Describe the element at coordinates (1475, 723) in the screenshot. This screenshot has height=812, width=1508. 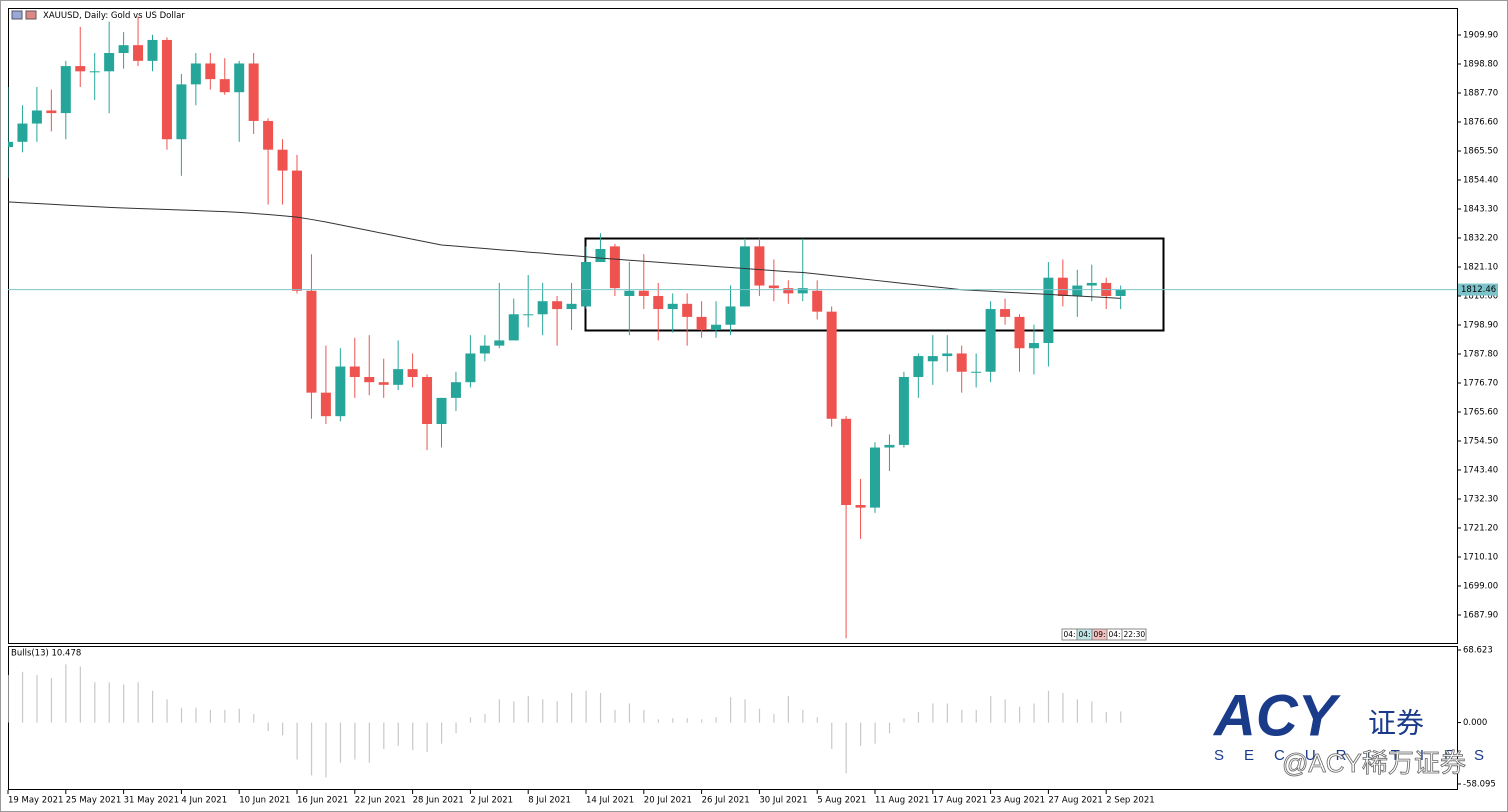
I see `y-tick-label: 0.000` at that location.